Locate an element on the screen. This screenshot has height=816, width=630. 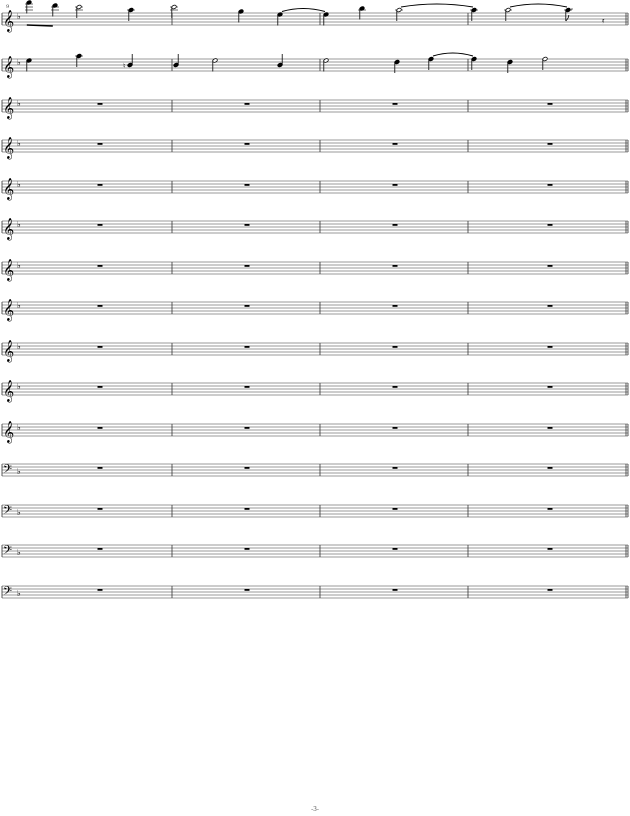
staff-3: 𝄞 ♭ is located at coordinates (315, 108).